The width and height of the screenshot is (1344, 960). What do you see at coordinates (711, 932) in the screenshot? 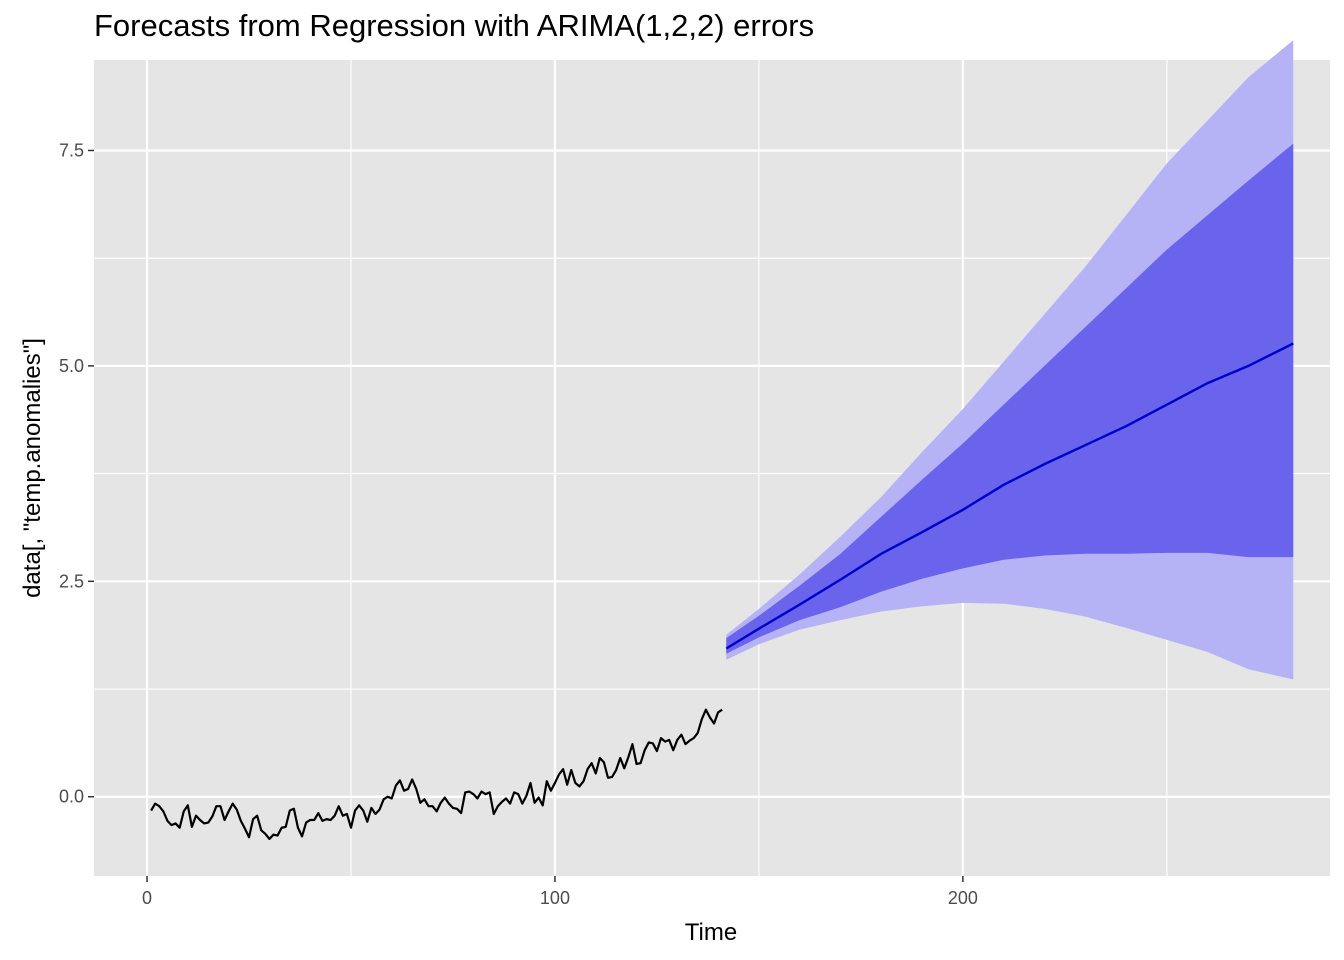
I see `x-axis-title: Time` at bounding box center [711, 932].